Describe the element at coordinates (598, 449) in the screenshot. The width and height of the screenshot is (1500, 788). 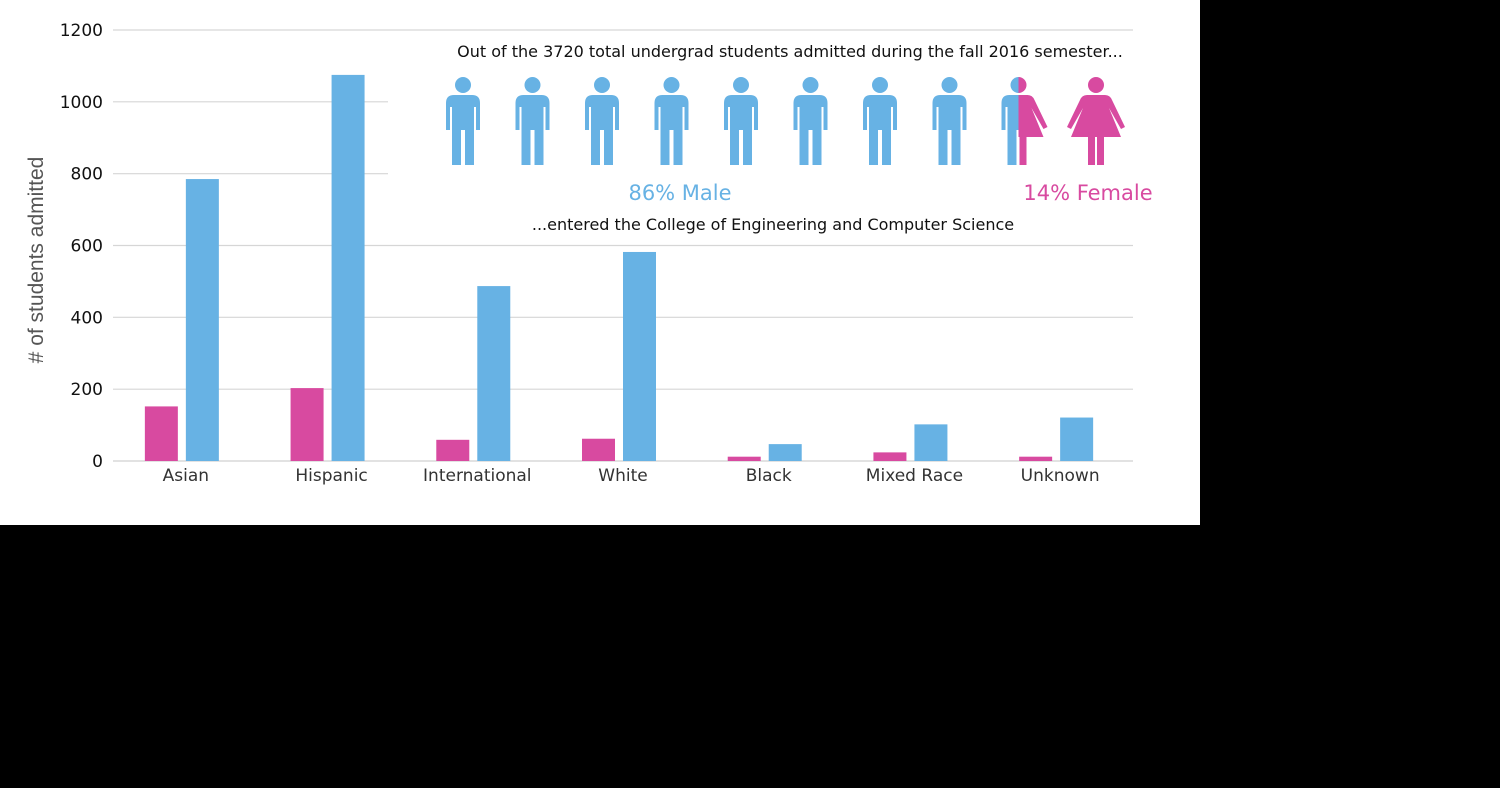
I see `bar-female-white` at that location.